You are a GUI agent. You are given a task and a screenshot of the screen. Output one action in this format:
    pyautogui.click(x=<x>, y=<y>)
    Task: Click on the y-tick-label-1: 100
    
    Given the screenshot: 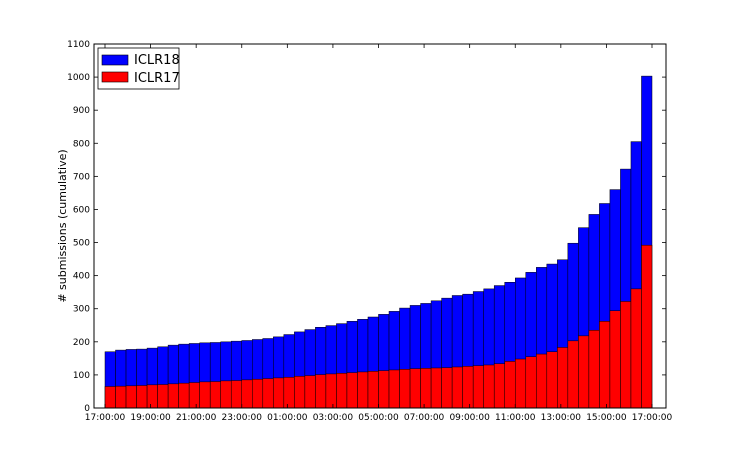 What is the action you would take?
    pyautogui.click(x=81, y=376)
    